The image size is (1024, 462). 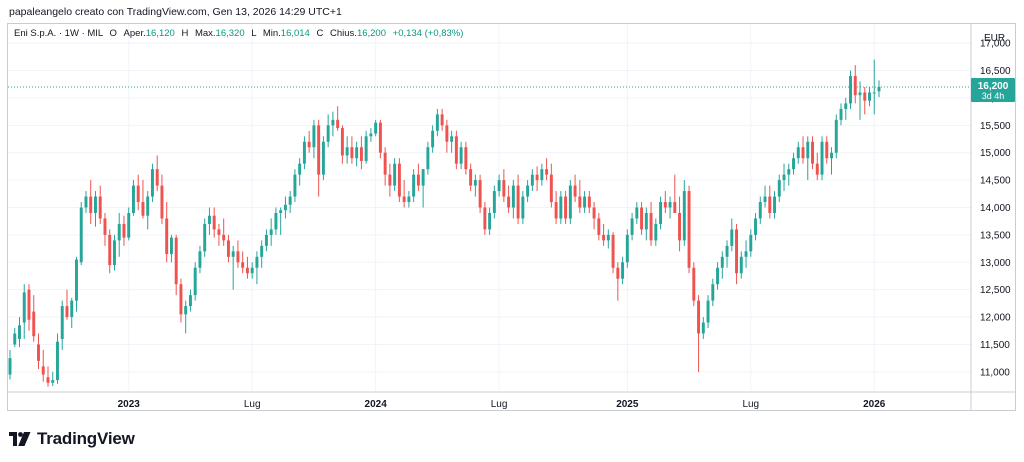 What do you see at coordinates (371, 33) in the screenshot?
I see `legend-close-value: 16,200` at bounding box center [371, 33].